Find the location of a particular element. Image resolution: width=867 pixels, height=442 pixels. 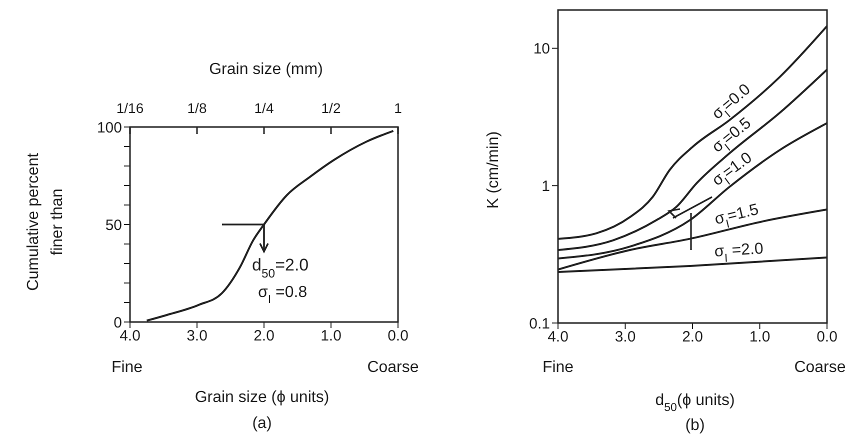

y-tick-label: 0 is located at coordinates (118, 323).